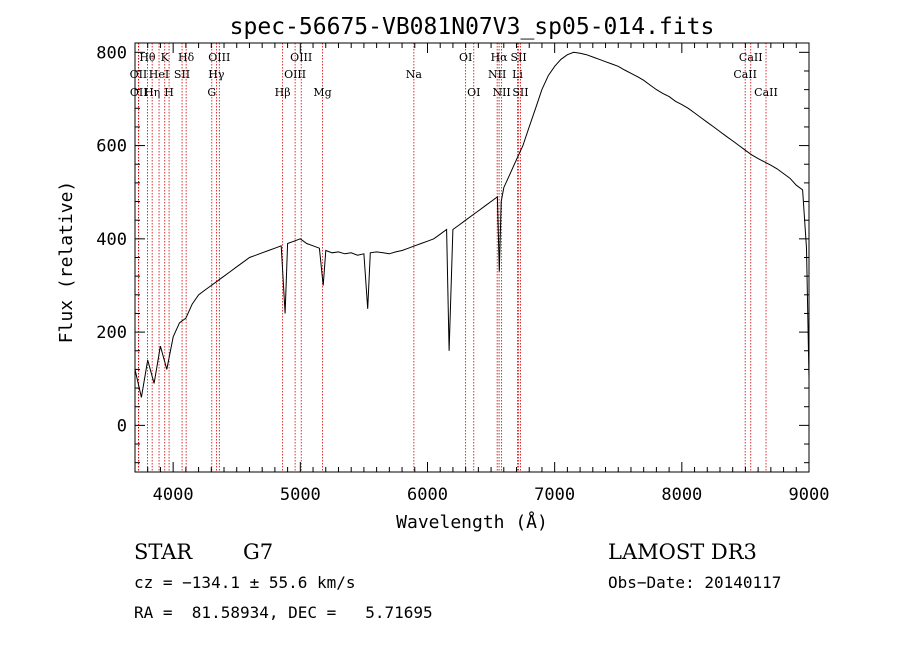  What do you see at coordinates (163, 552) in the screenshot?
I see `object-class: STAR` at bounding box center [163, 552].